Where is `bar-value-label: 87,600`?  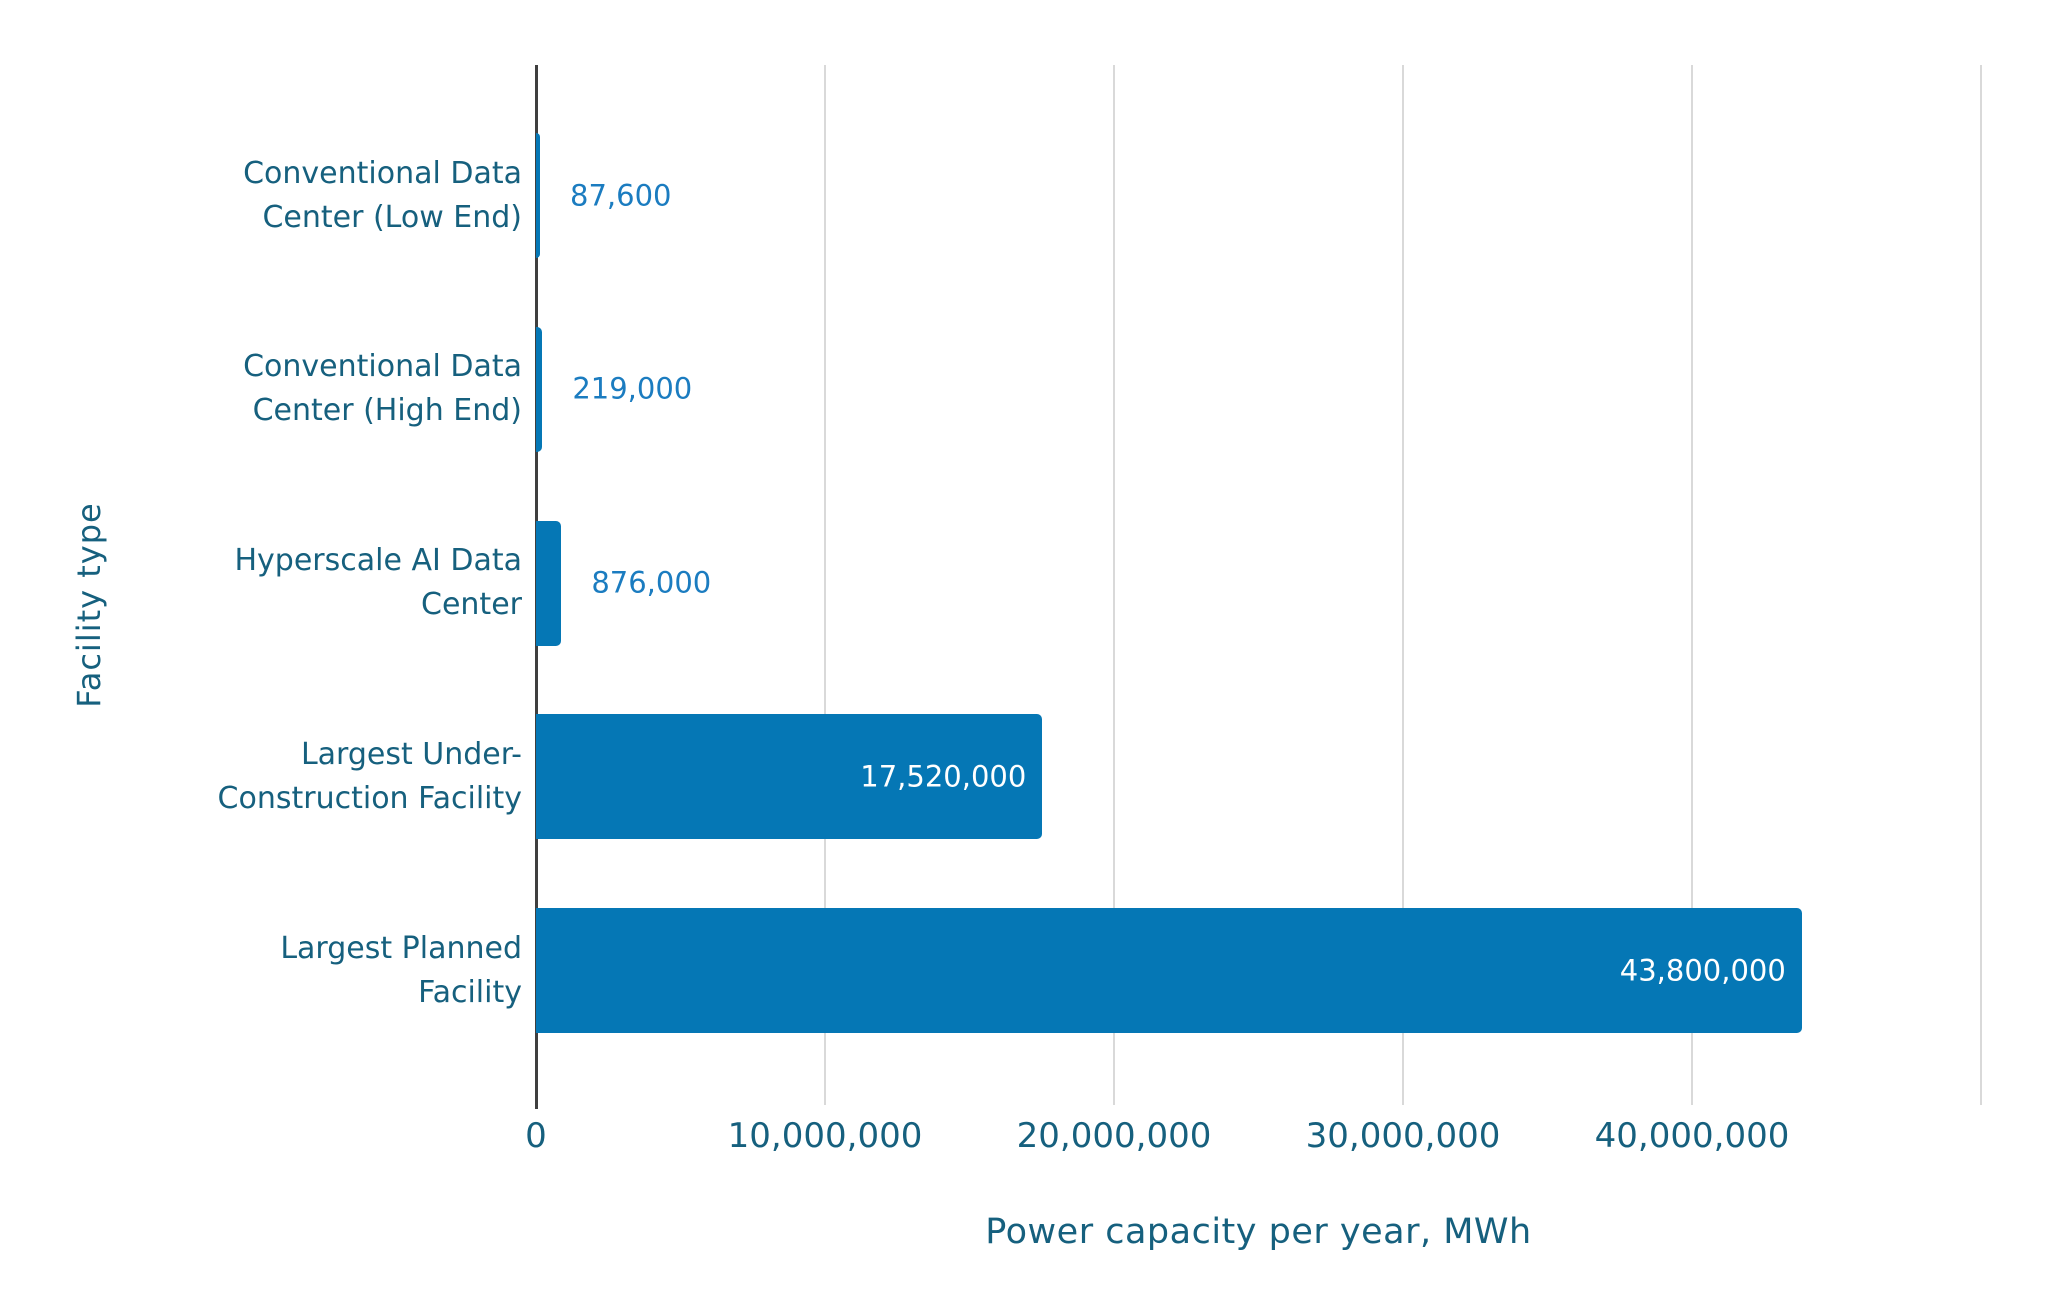
bar-value-label: 87,600 is located at coordinates (621, 195).